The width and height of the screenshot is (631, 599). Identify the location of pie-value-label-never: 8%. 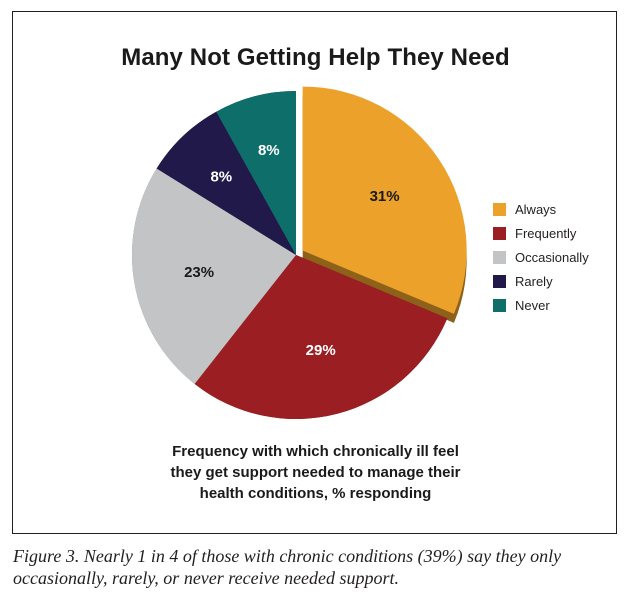
(269, 150).